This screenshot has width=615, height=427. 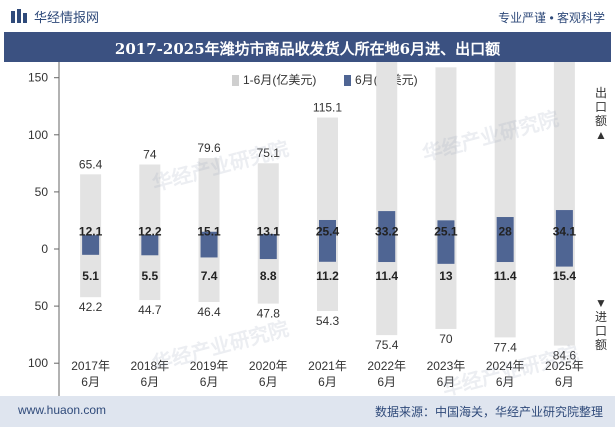 I want to click on y-tick-label: 150, so click(x=38, y=78).